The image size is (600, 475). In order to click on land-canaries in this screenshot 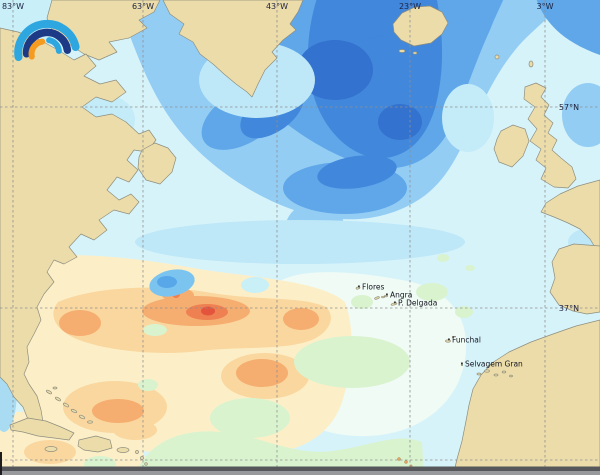, I will do `click(494, 373)`.